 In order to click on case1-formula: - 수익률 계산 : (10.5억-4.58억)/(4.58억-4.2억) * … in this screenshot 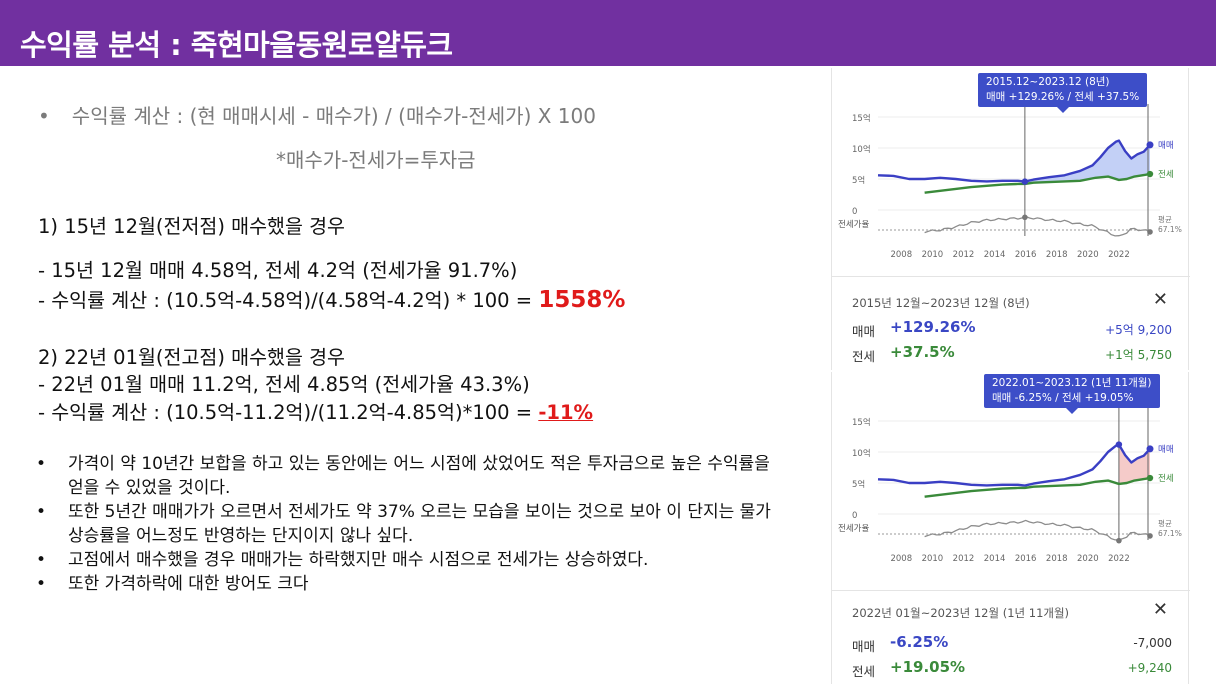, I will do `click(288, 300)`.